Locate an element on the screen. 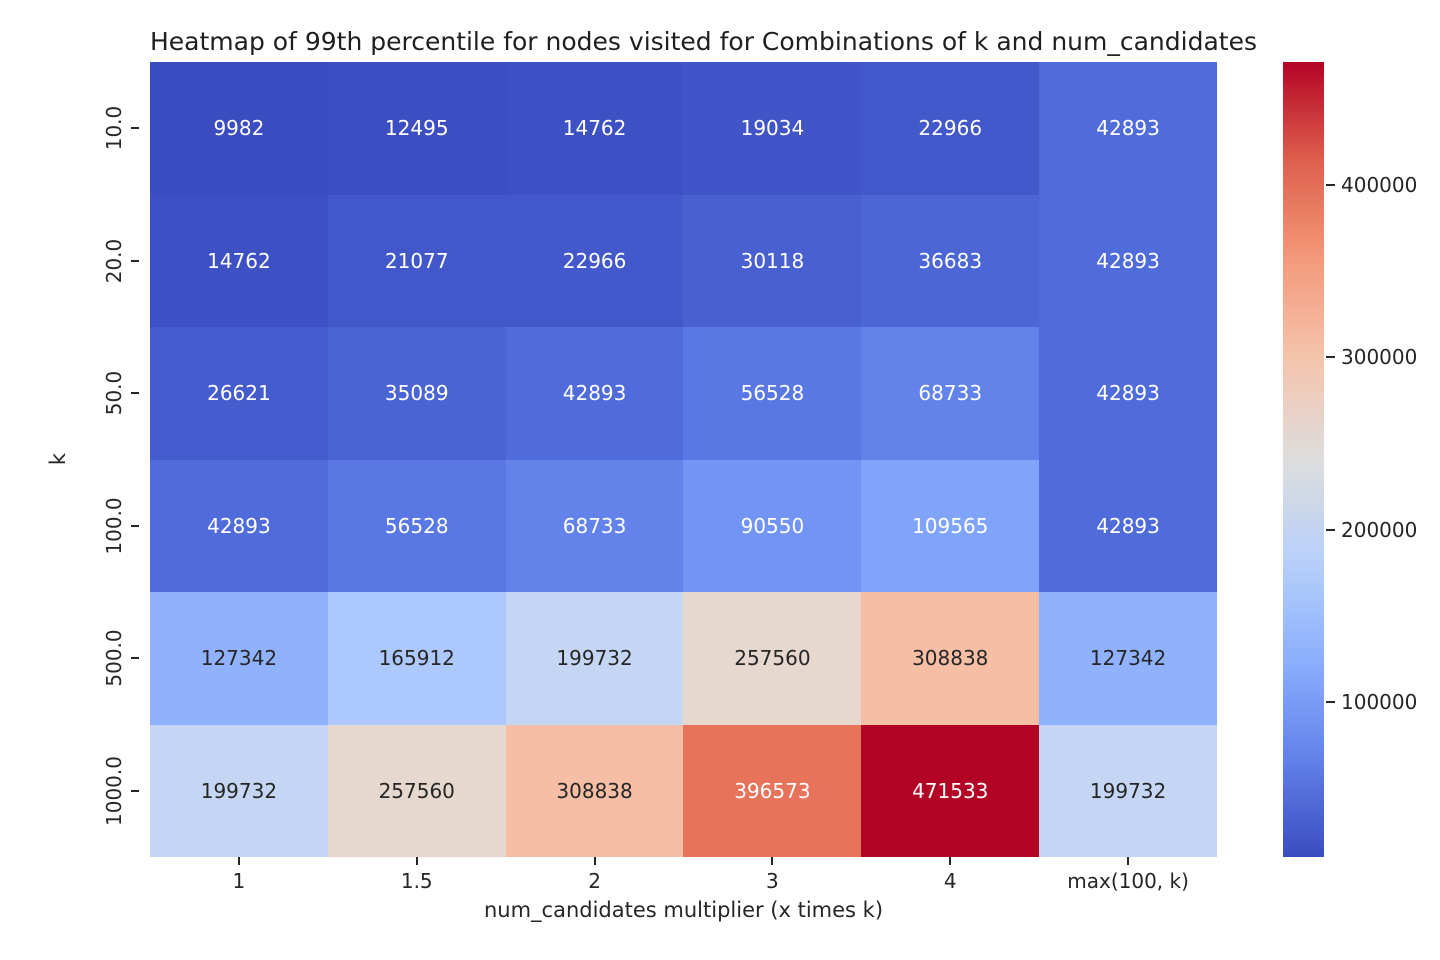  heatmap-cell: 12495 is located at coordinates (416, 128).